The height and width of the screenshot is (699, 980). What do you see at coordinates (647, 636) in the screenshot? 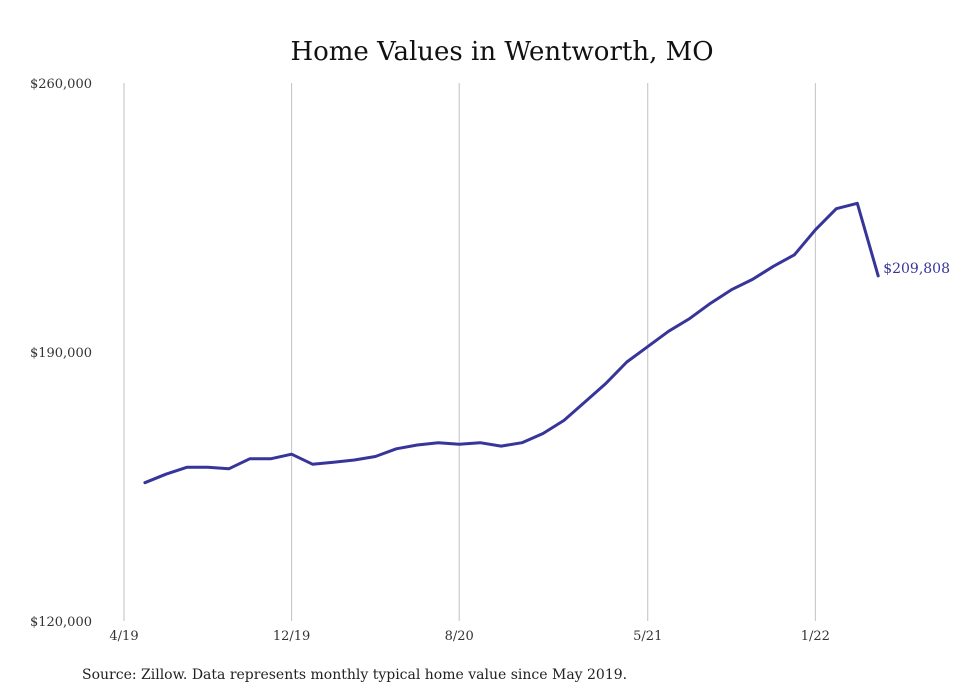
I see `x-tick-label: 5/21` at bounding box center [647, 636].